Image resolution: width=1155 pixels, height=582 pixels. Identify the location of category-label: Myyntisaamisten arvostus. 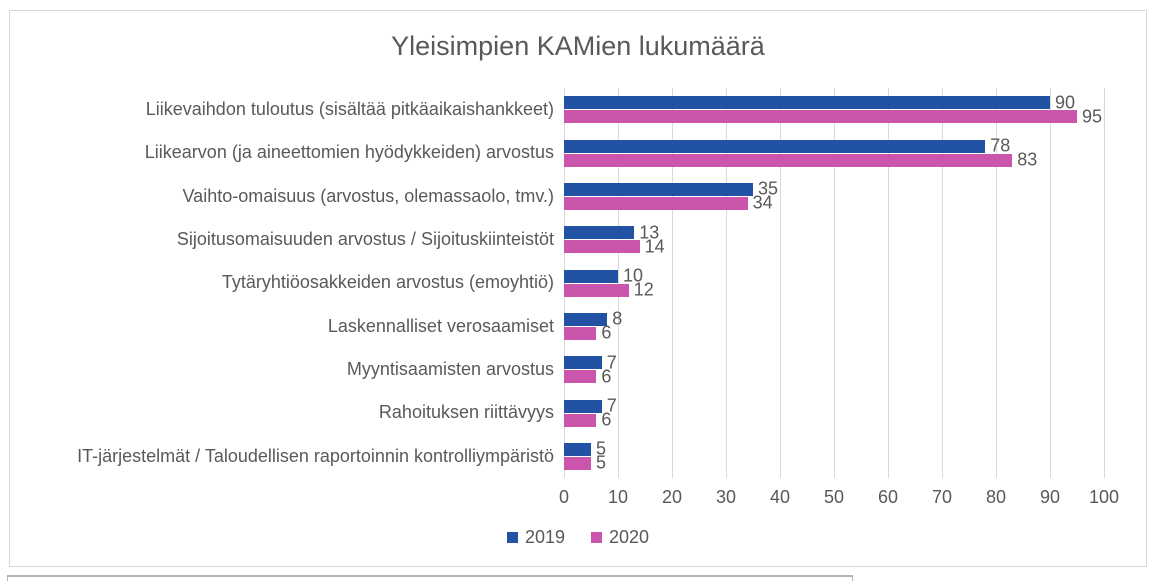
(450, 369).